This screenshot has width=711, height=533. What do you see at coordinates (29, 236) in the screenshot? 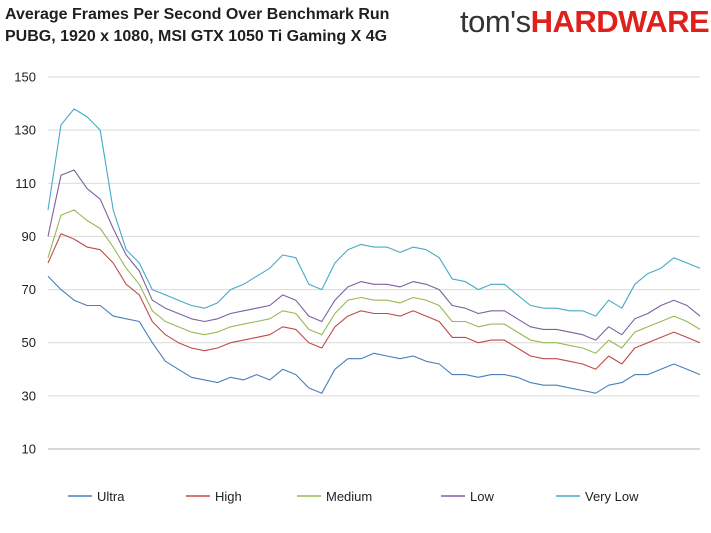
I see `y-tick-label: 90` at bounding box center [29, 236].